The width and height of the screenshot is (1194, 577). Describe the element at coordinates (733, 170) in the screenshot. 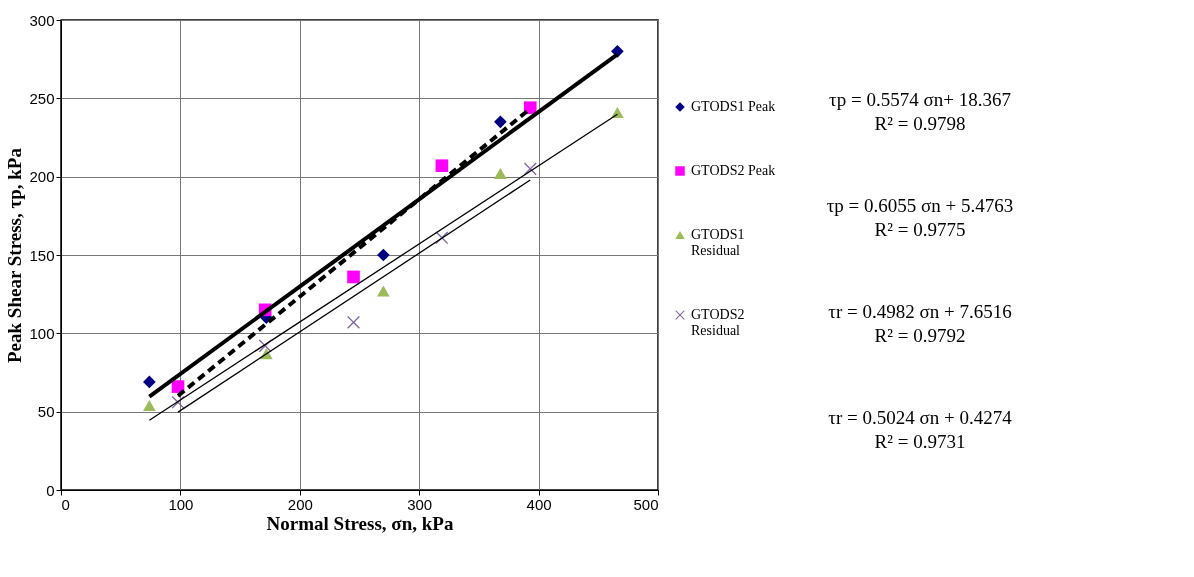

I see `legend-label: GTODS2 Peak` at that location.